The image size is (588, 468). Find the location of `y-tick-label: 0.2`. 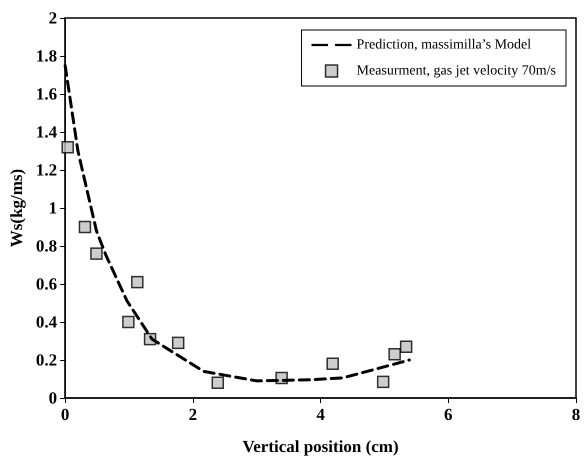

y-tick-label: 0.2 is located at coordinates (47, 360).